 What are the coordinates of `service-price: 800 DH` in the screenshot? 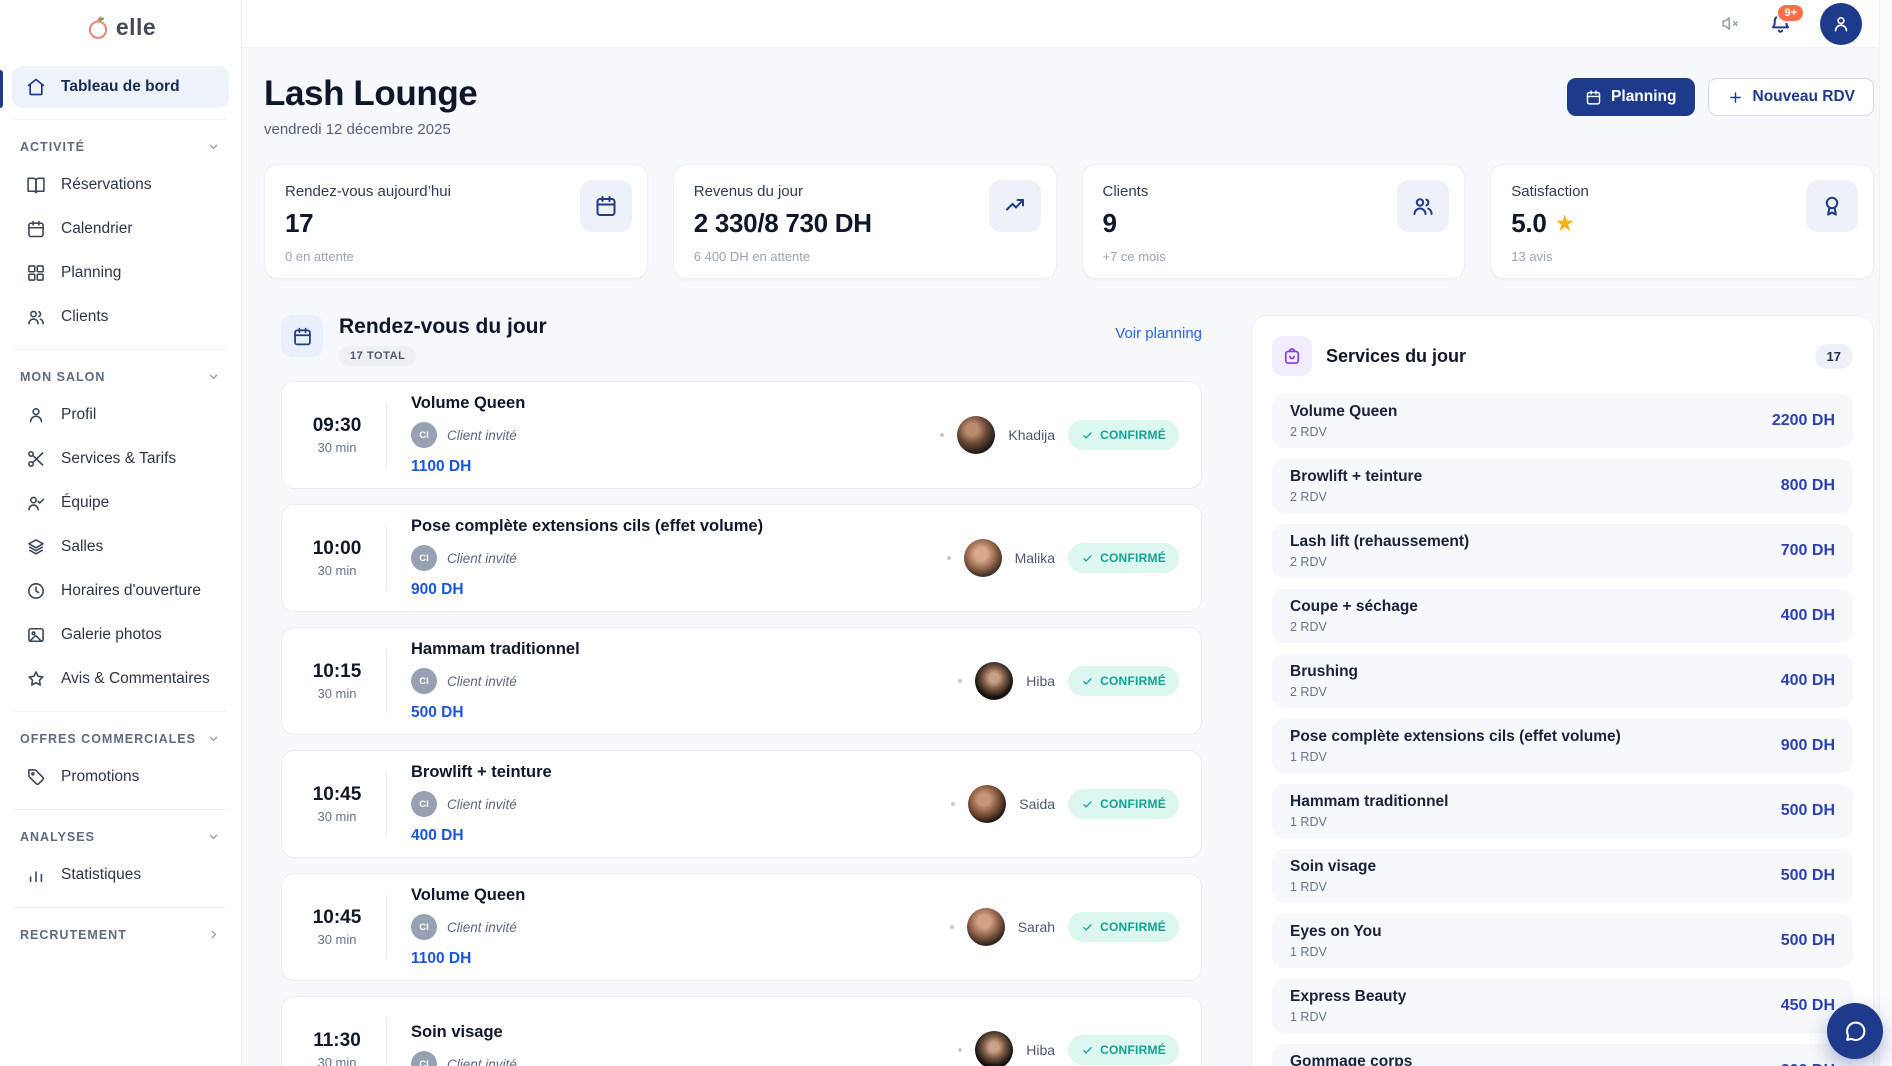 It's located at (1807, 485).